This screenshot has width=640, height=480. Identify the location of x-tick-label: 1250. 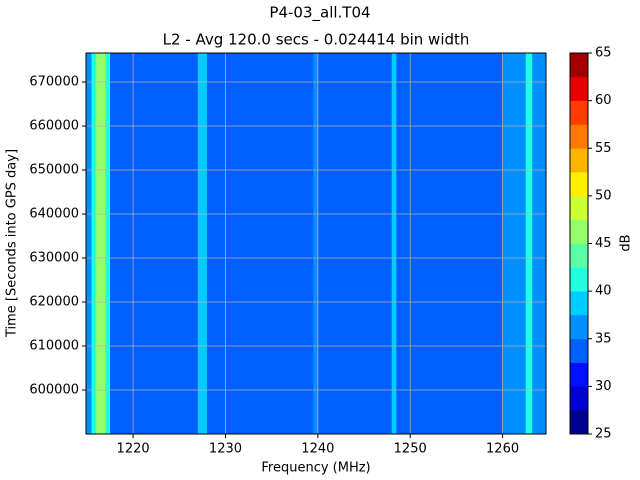
(410, 449).